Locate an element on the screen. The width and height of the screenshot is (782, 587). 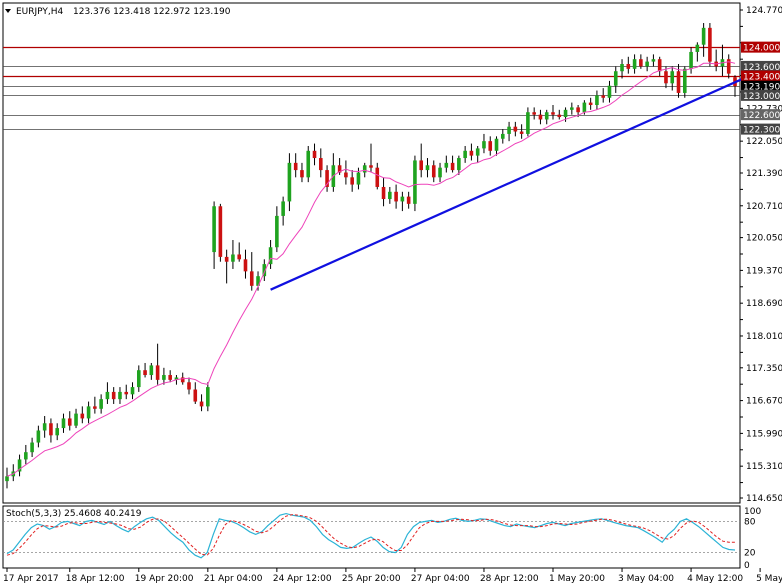
x-tick-label: 21 Apr 04:00 is located at coordinates (233, 579).